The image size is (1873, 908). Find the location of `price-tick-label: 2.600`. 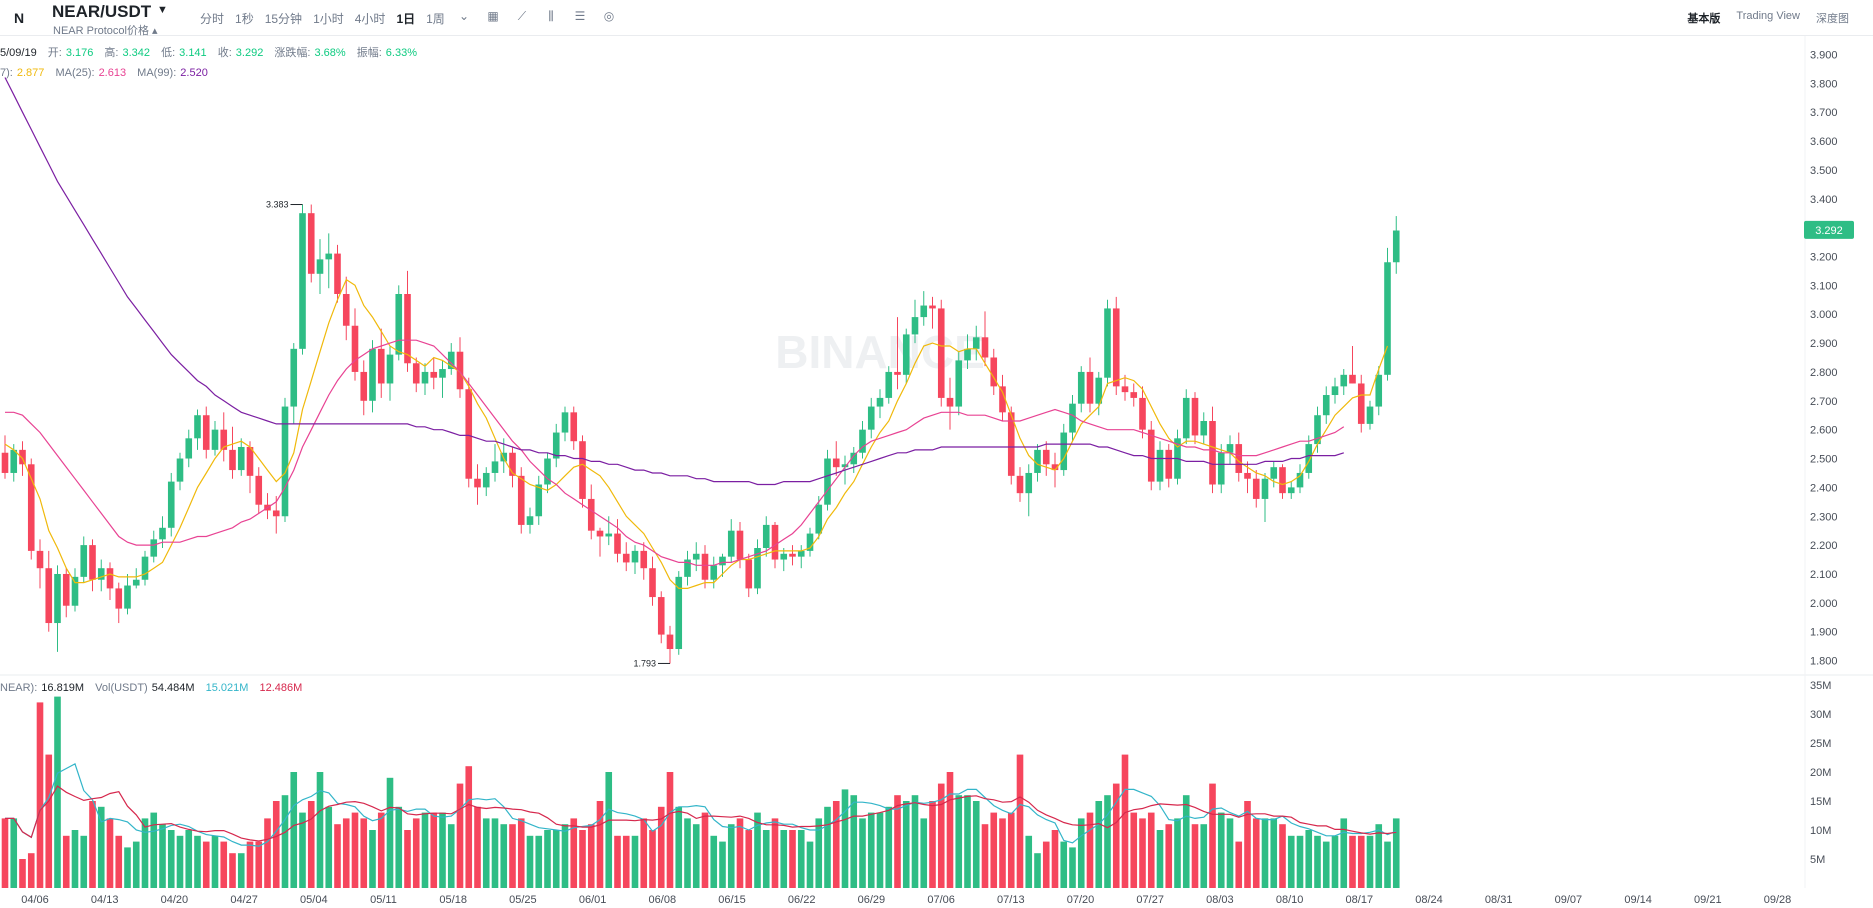

price-tick-label: 2.600 is located at coordinates (1824, 431).